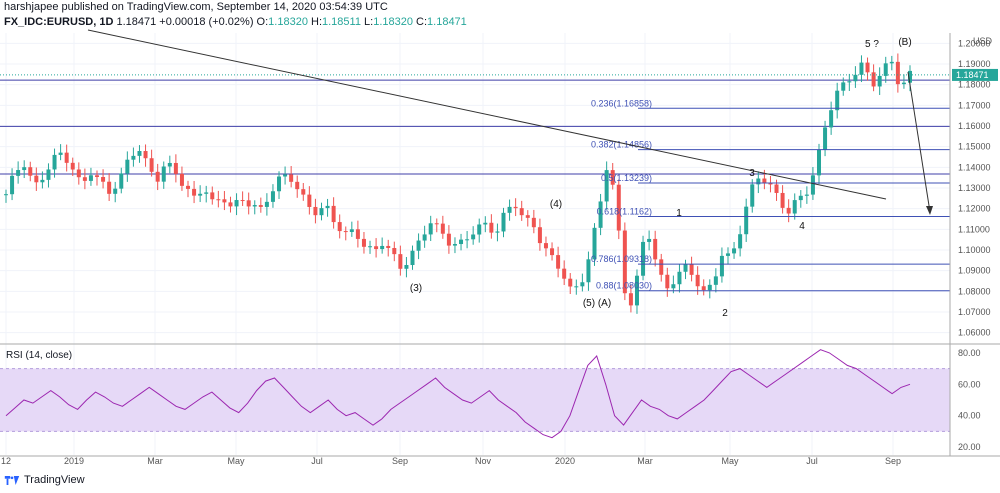  What do you see at coordinates (556, 204) in the screenshot?
I see `wave-label: (4)` at bounding box center [556, 204].